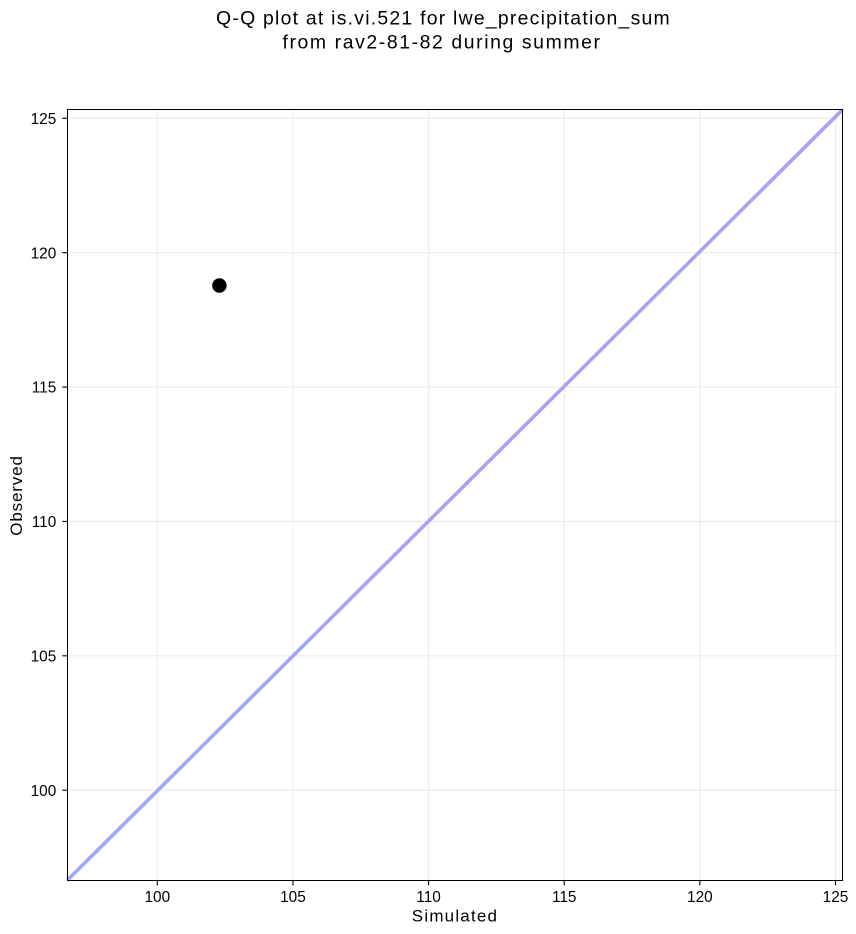 This screenshot has height=934, width=856. What do you see at coordinates (455, 915) in the screenshot?
I see `svg-text: Simulated` at bounding box center [455, 915].